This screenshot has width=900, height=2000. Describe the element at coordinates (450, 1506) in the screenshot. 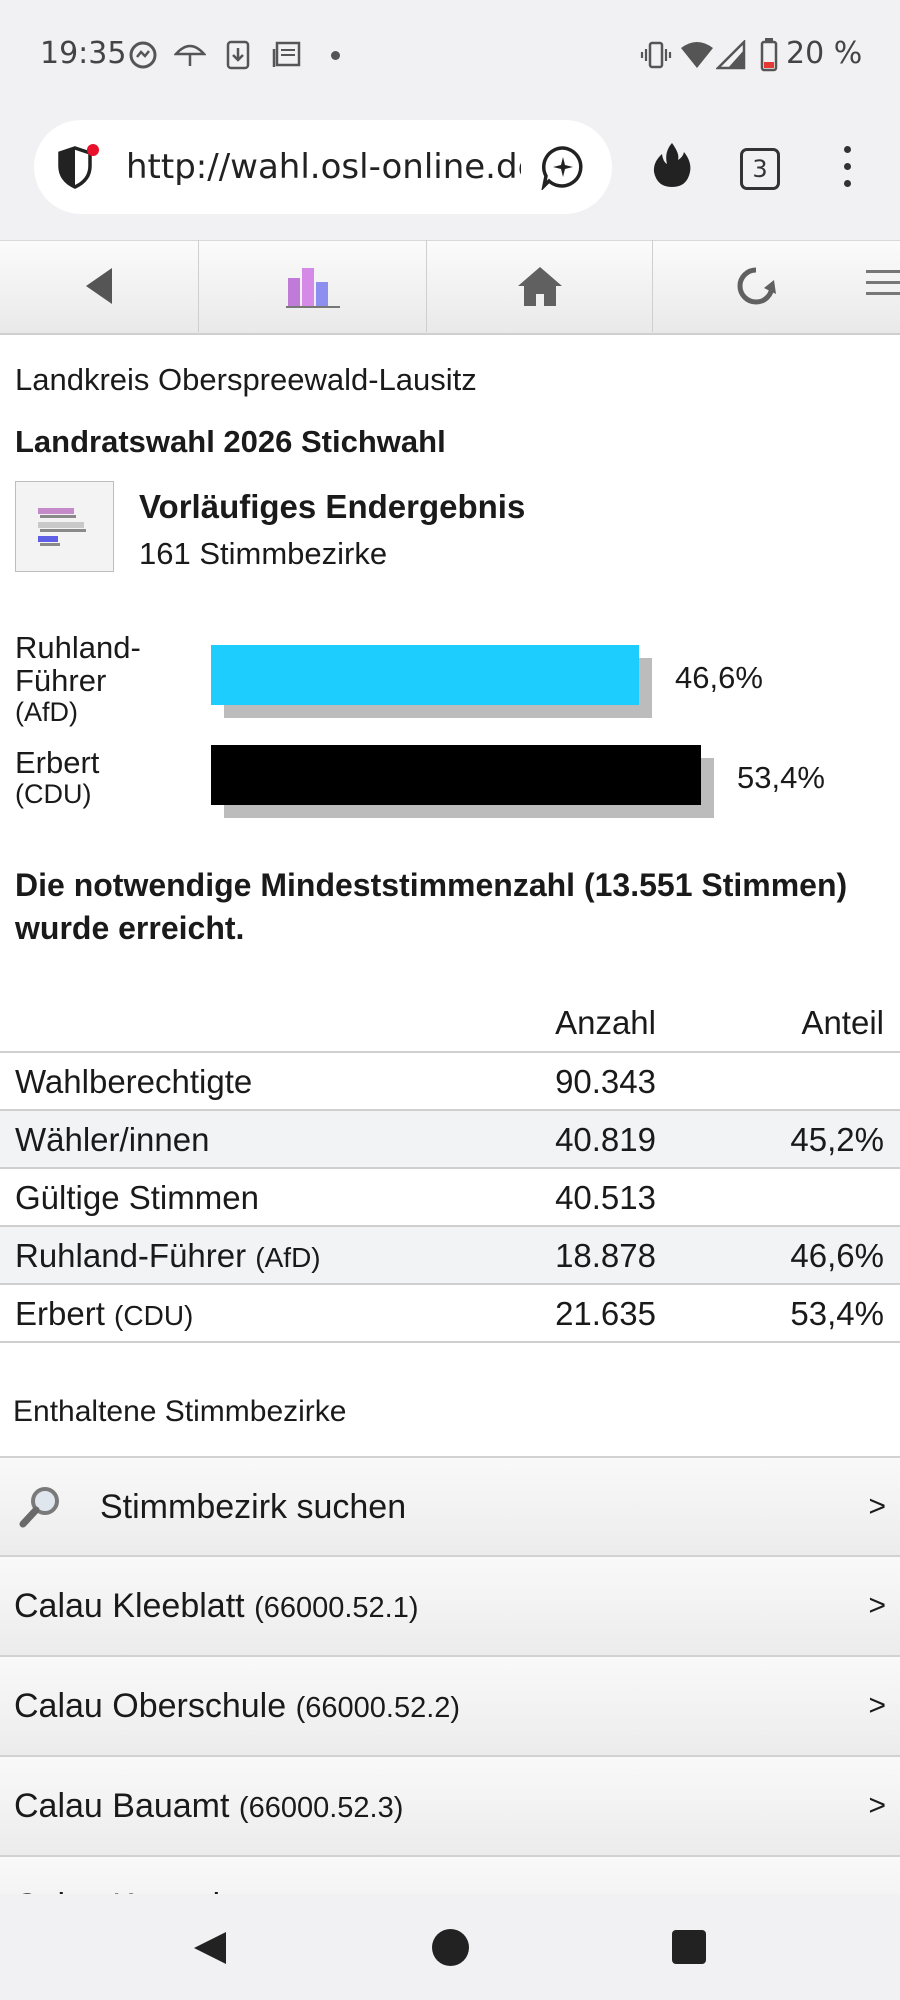

I see `precinct-search-row: Stimmbezirk suchen >` at that location.